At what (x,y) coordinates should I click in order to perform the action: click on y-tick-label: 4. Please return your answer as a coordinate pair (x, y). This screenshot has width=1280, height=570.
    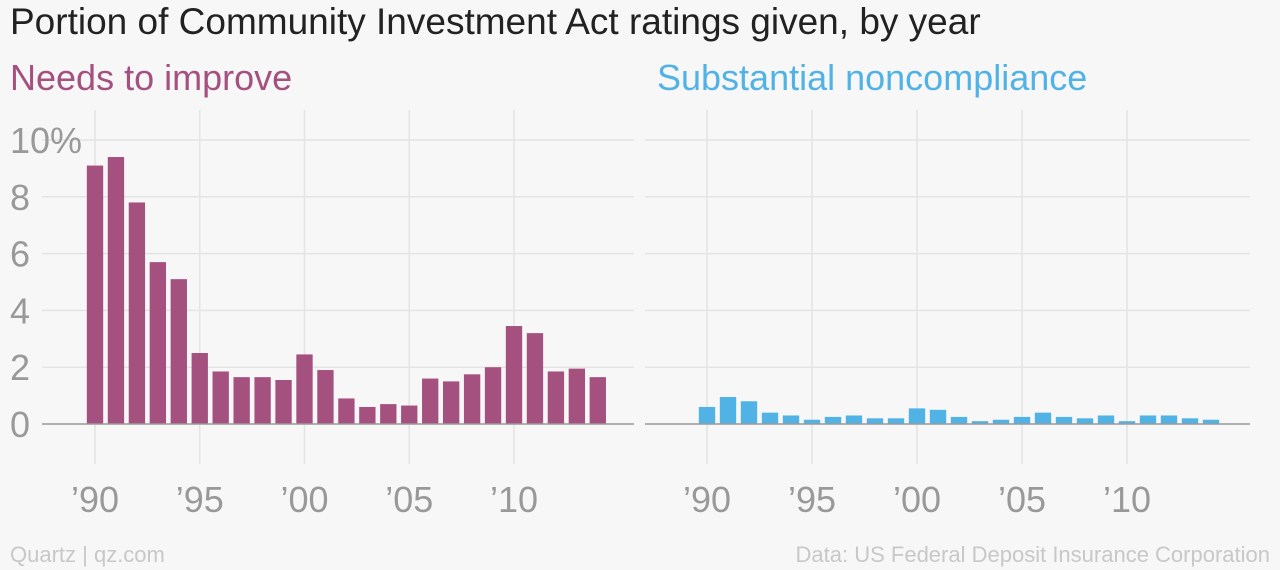
    Looking at the image, I should click on (20, 310).